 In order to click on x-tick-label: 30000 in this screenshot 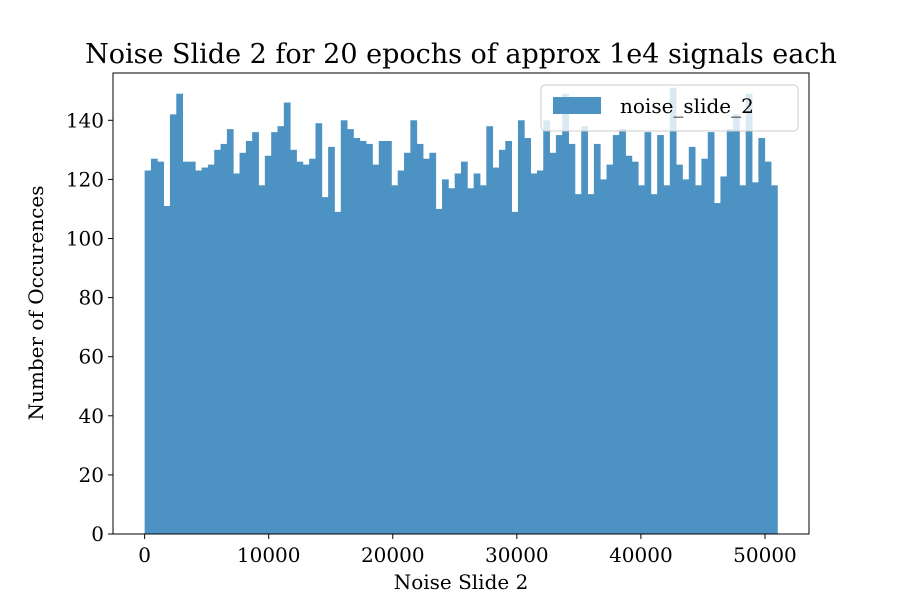, I will do `click(517, 555)`.